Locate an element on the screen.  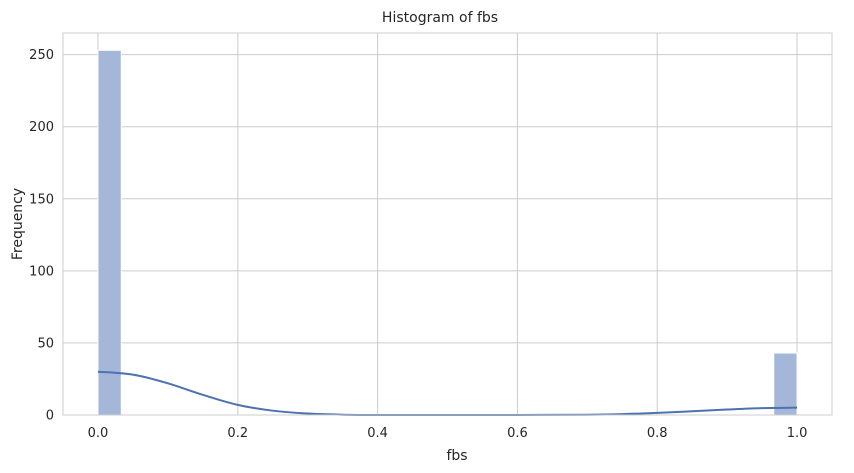
y-tick-labels: 0 50 100 150 200 250 is located at coordinates (41, 235).